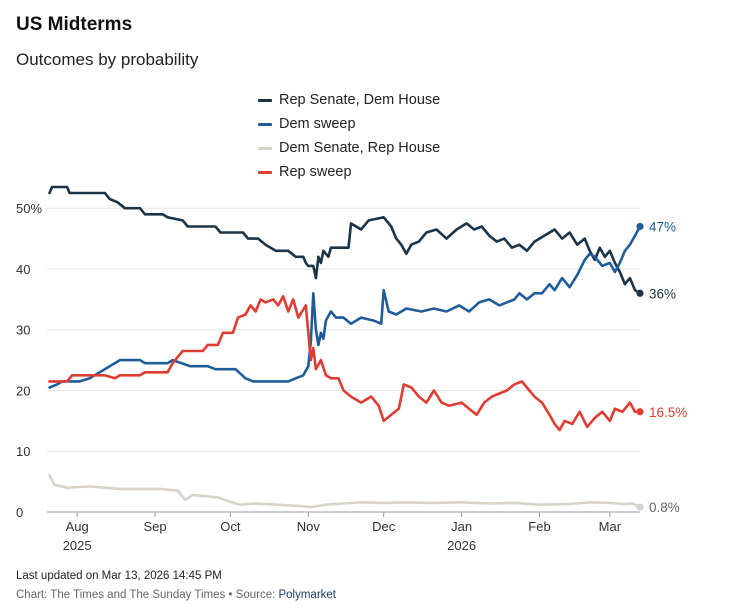 This screenshot has height=614, width=745. Describe the element at coordinates (384, 526) in the screenshot. I see `x-tick-label: Dec` at that location.